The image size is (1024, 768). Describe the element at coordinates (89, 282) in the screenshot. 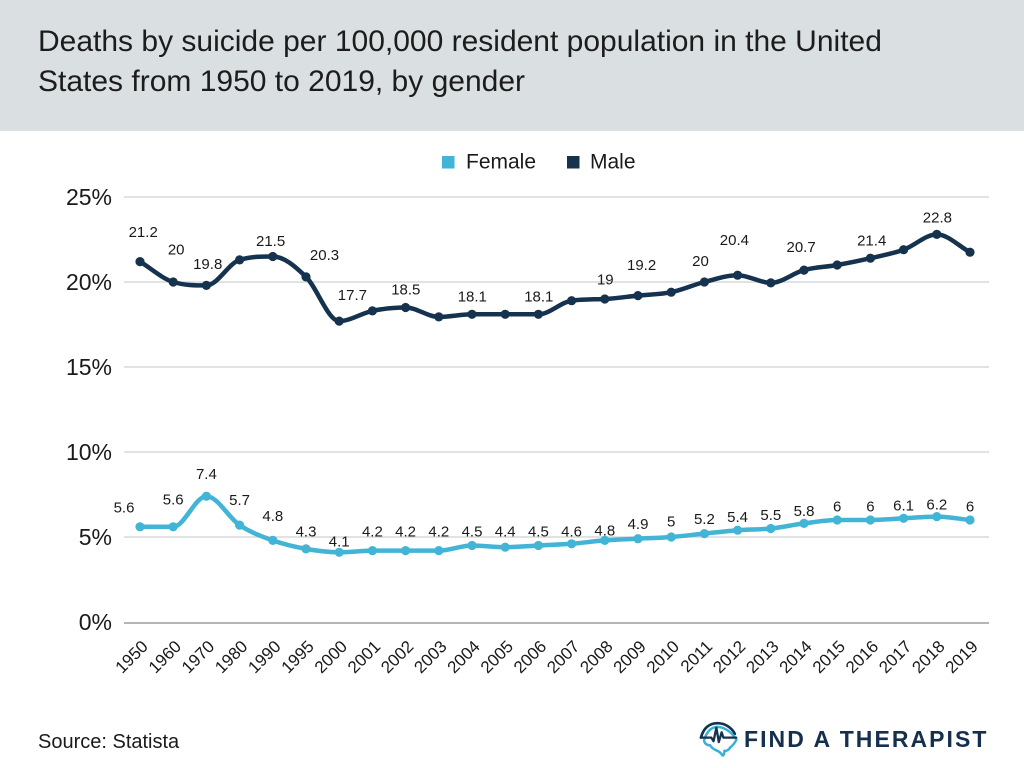

I see `svg-text: 20%` at that location.